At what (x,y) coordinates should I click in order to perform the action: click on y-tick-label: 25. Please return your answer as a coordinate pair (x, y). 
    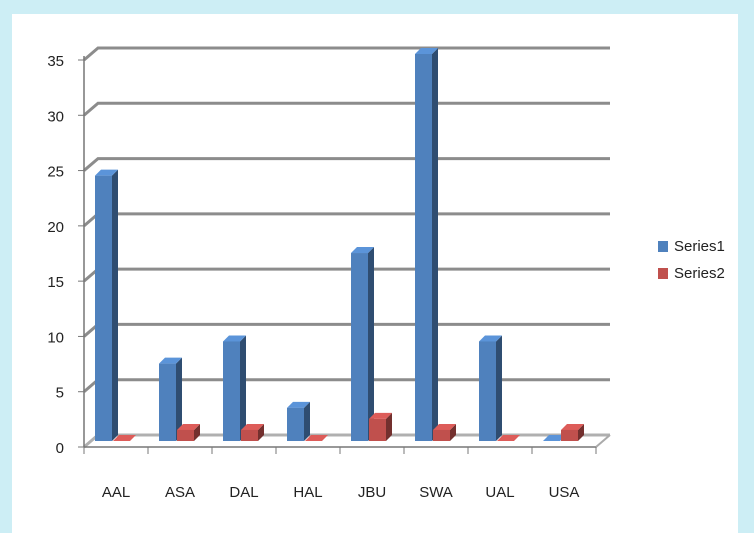
    Looking at the image, I should click on (55, 172).